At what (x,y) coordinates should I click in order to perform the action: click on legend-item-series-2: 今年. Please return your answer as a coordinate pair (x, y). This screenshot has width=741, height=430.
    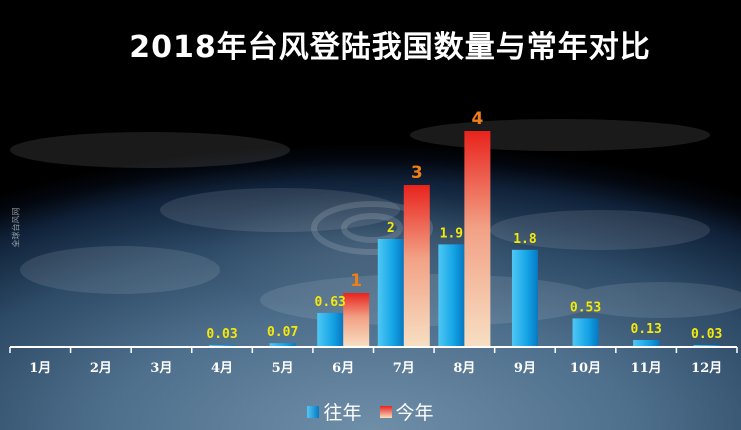
    Looking at the image, I should click on (406, 411).